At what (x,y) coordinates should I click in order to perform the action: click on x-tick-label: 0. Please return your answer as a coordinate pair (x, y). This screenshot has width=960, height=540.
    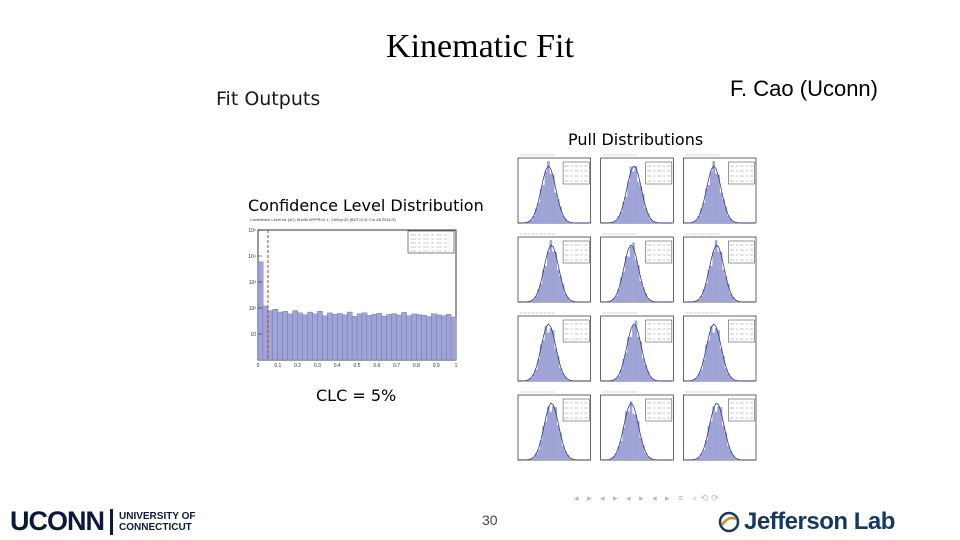
    Looking at the image, I should click on (258, 366).